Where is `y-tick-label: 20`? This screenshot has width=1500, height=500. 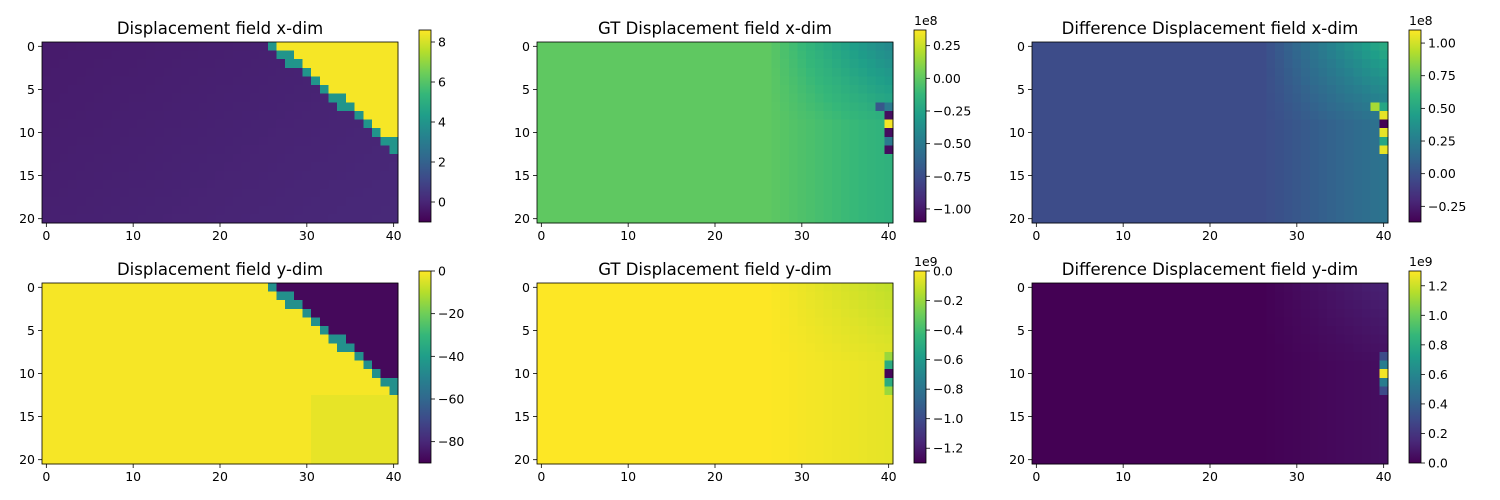
y-tick-label: 20 is located at coordinates (1017, 218).